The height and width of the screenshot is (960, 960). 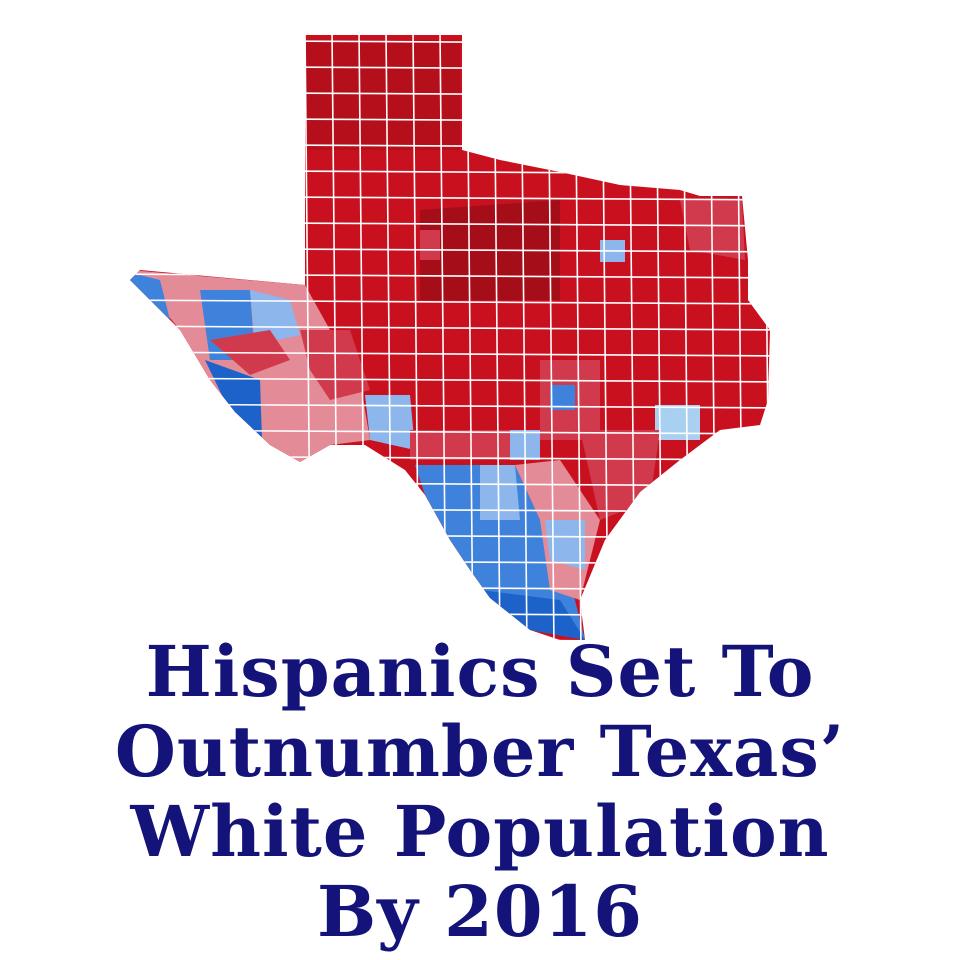 I want to click on headline-line-3: White Population, so click(x=480, y=831).